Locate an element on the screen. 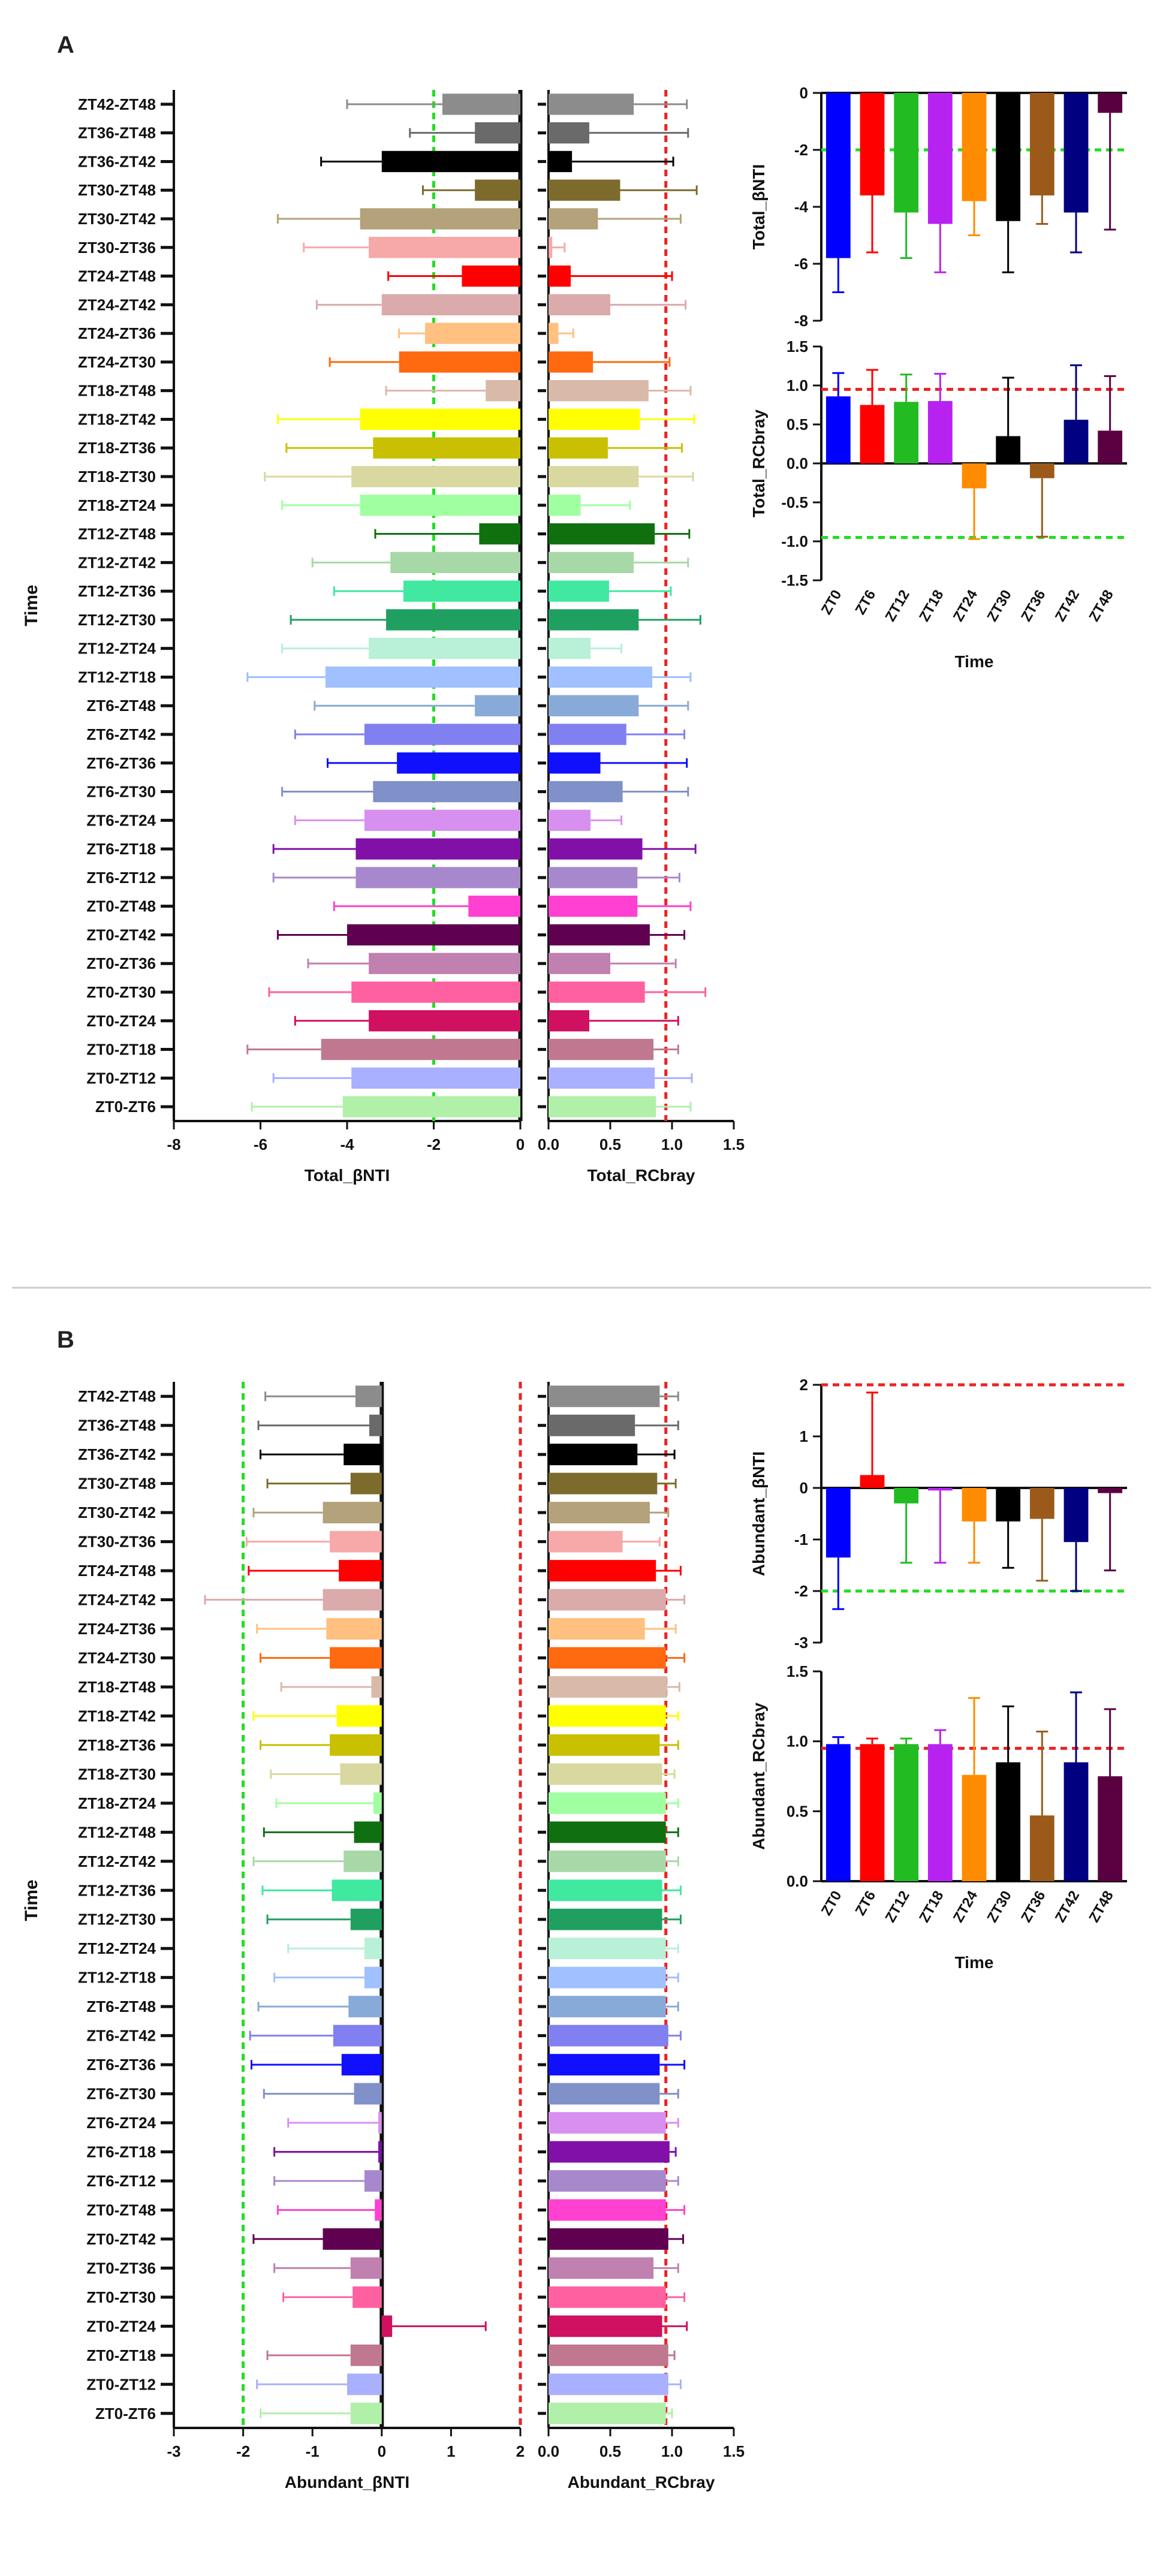 Image resolution: width=1163 pixels, height=2576 pixels. bar-ZT0-ZT24 is located at coordinates (569, 1021).